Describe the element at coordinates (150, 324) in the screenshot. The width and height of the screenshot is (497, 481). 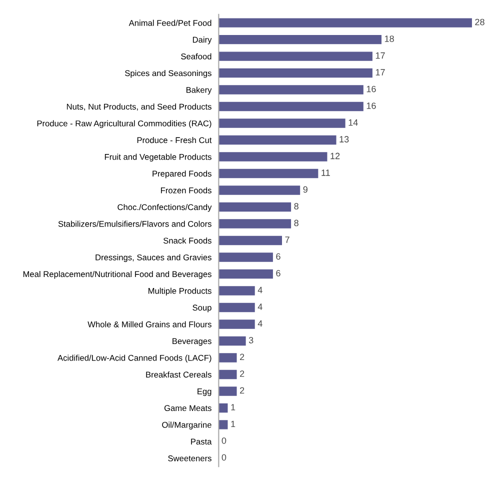
I see `y-tick-label: Whole & Milled Grains and Flours` at that location.